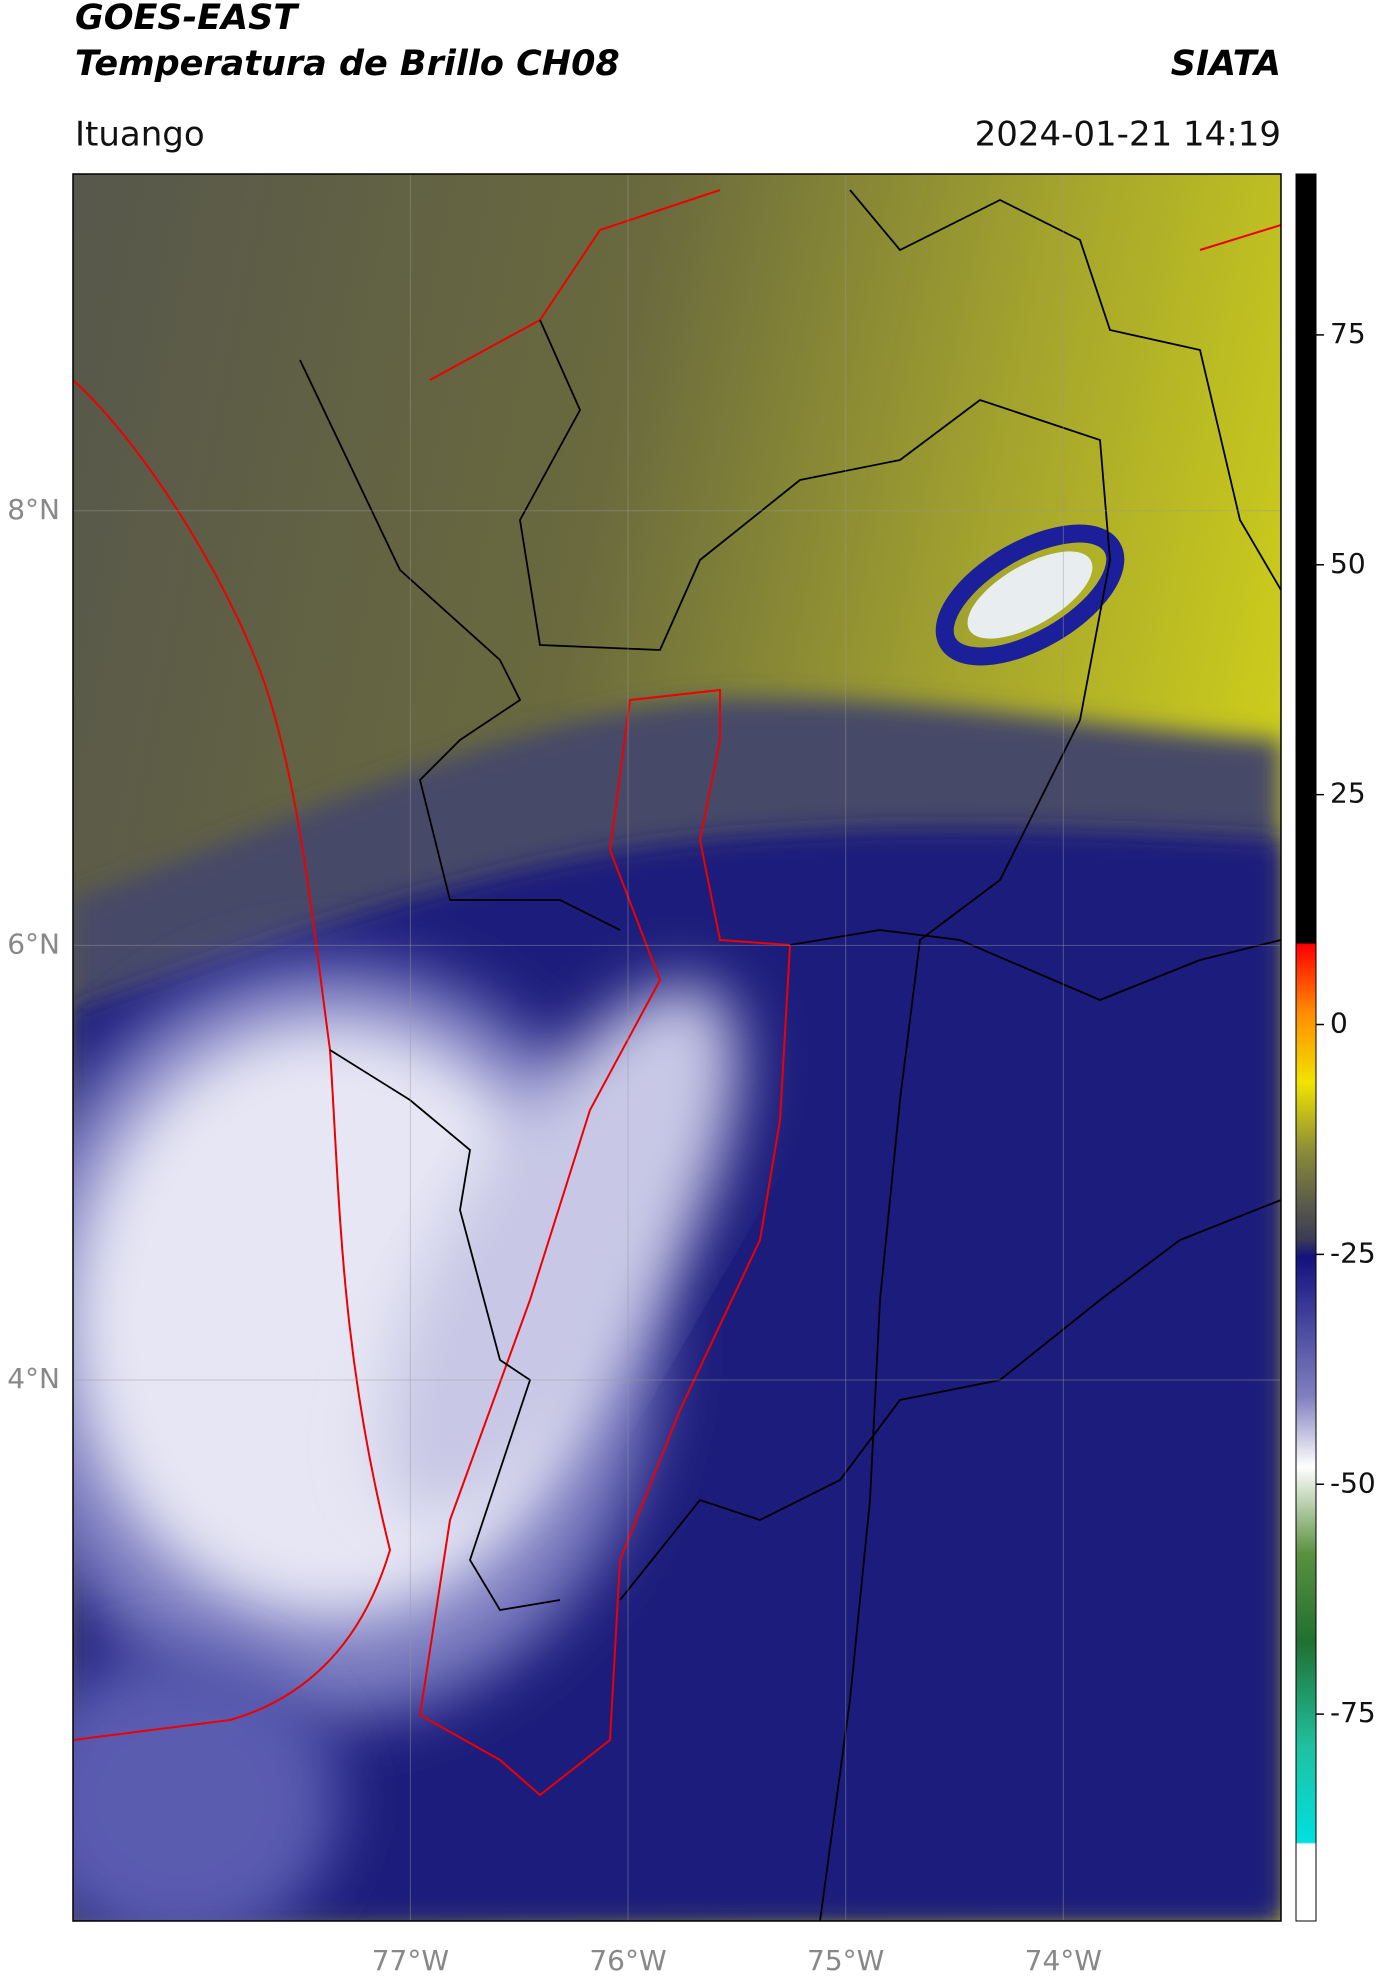 The image size is (1384, 1985). I want to click on y-tick-label: 6°N, so click(33, 943).